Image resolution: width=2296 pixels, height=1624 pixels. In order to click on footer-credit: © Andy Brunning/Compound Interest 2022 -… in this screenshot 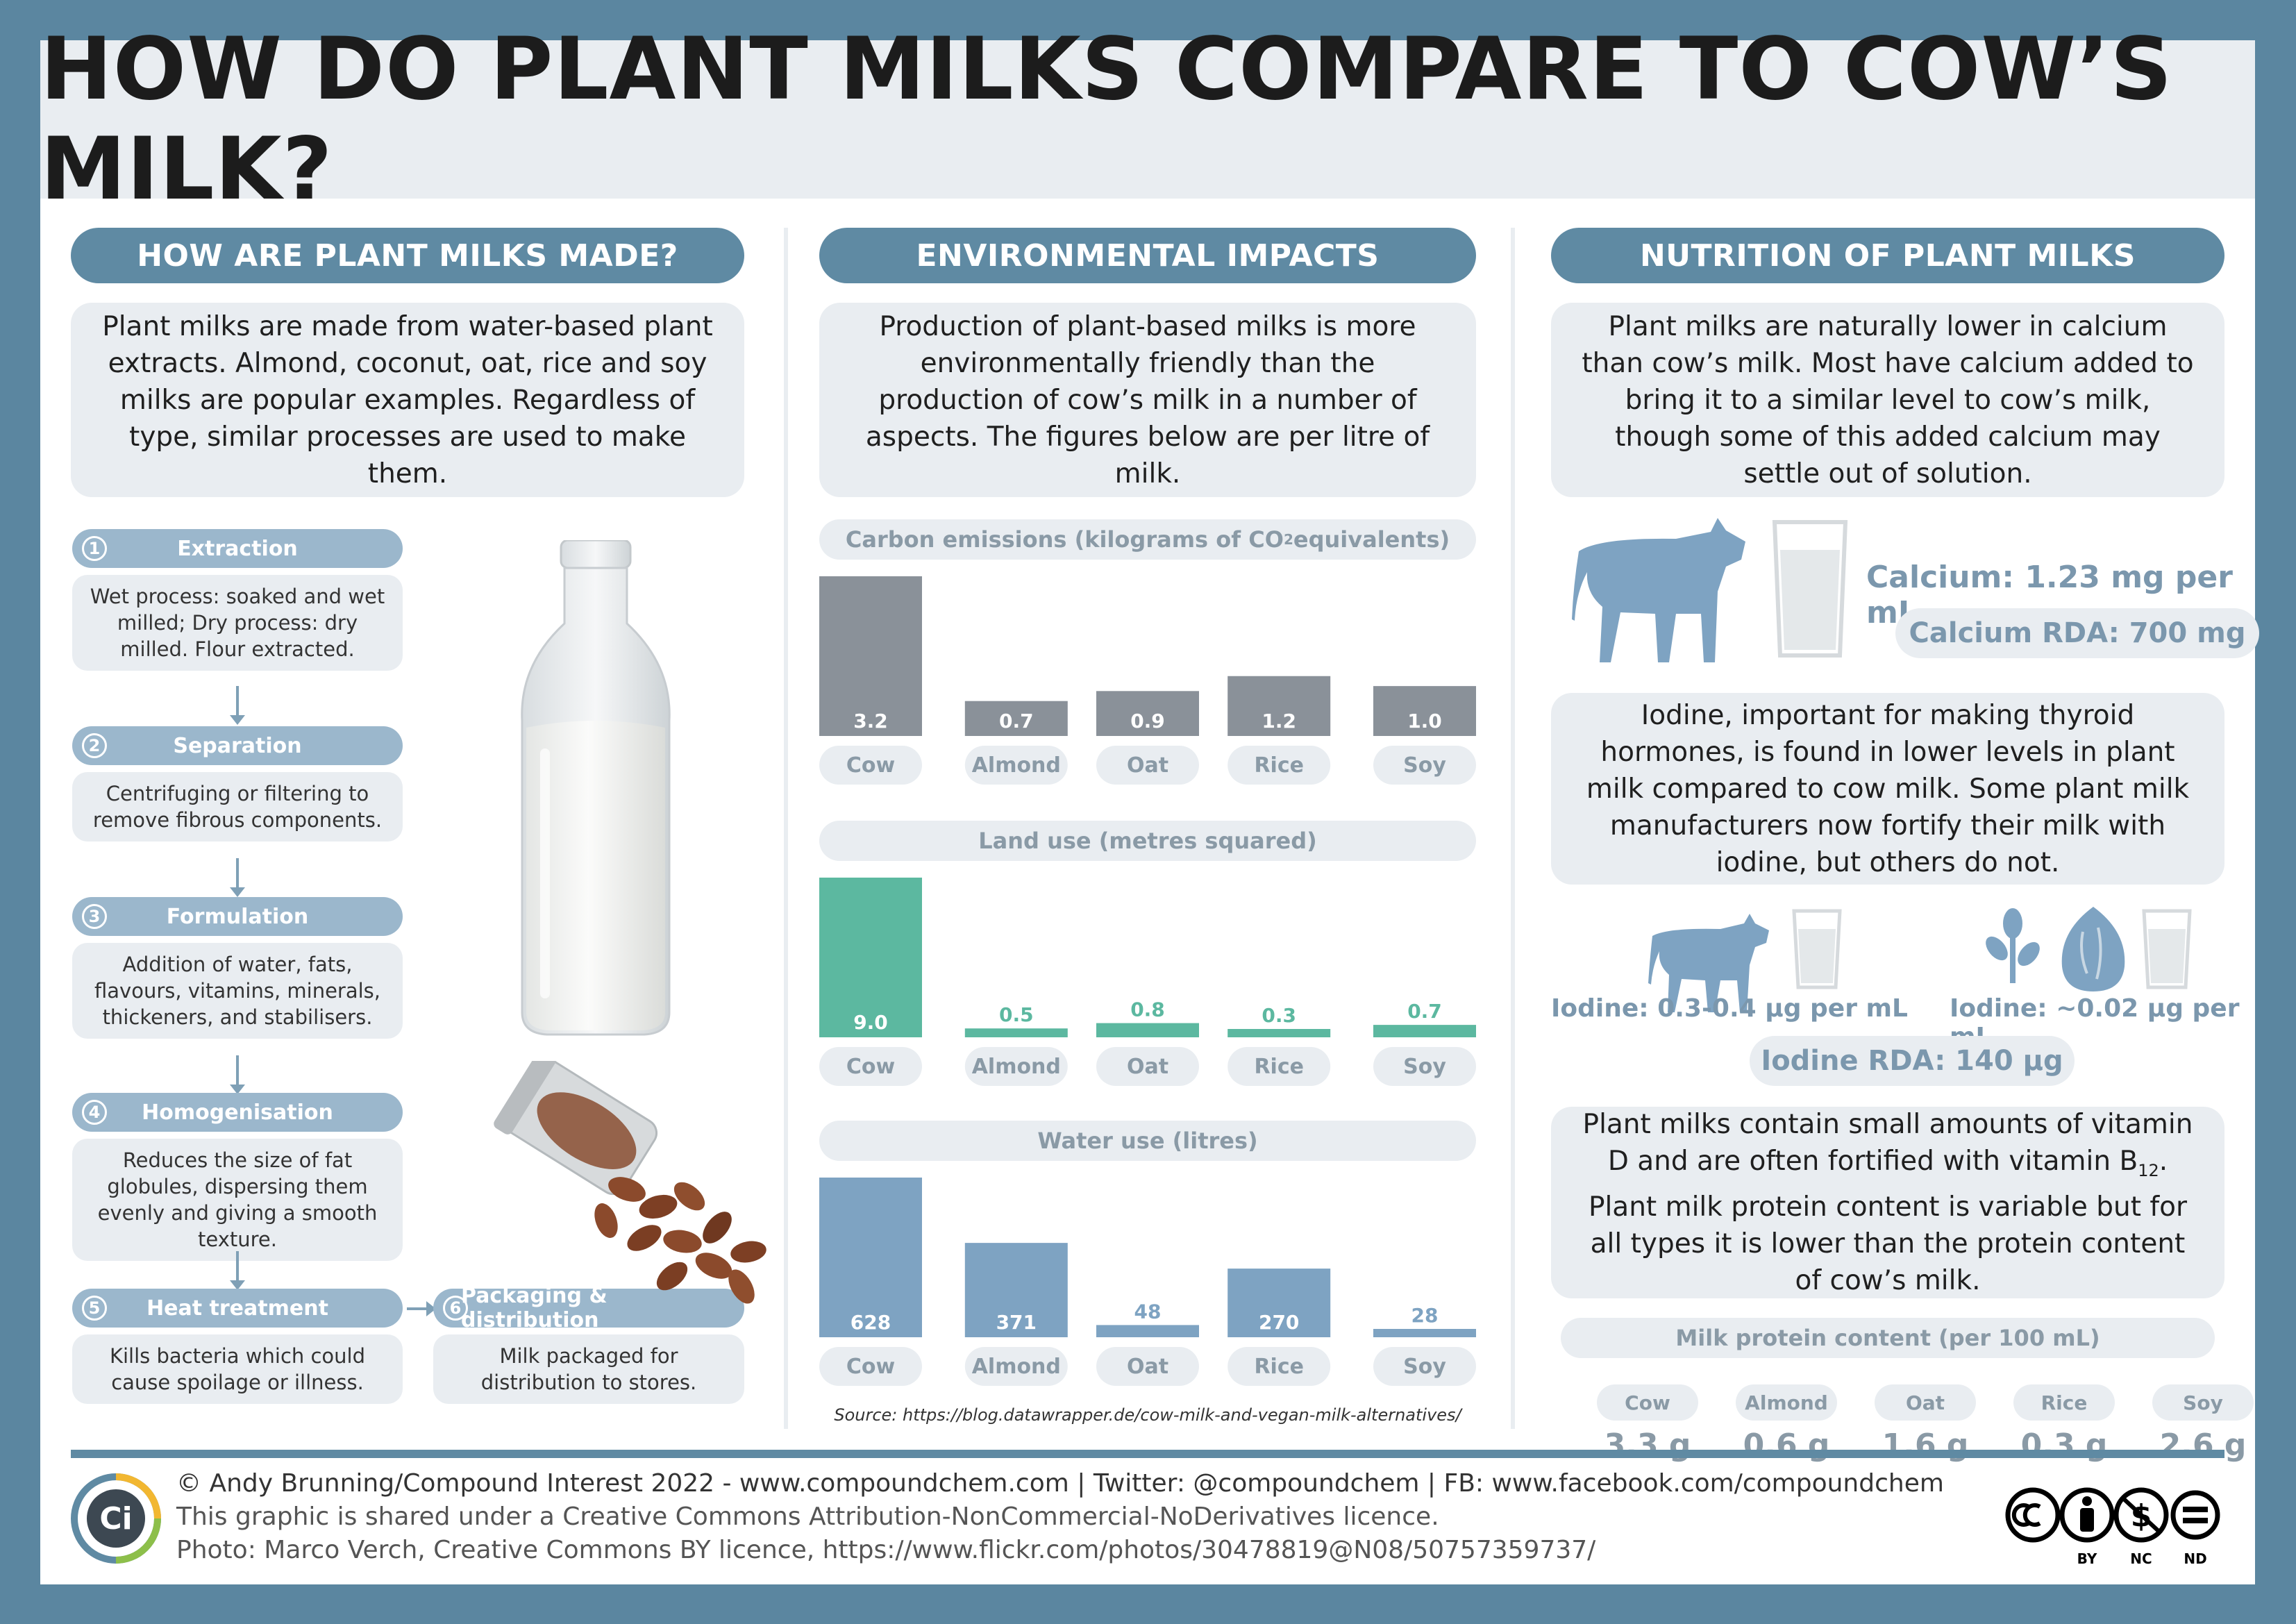, I will do `click(1060, 1484)`.